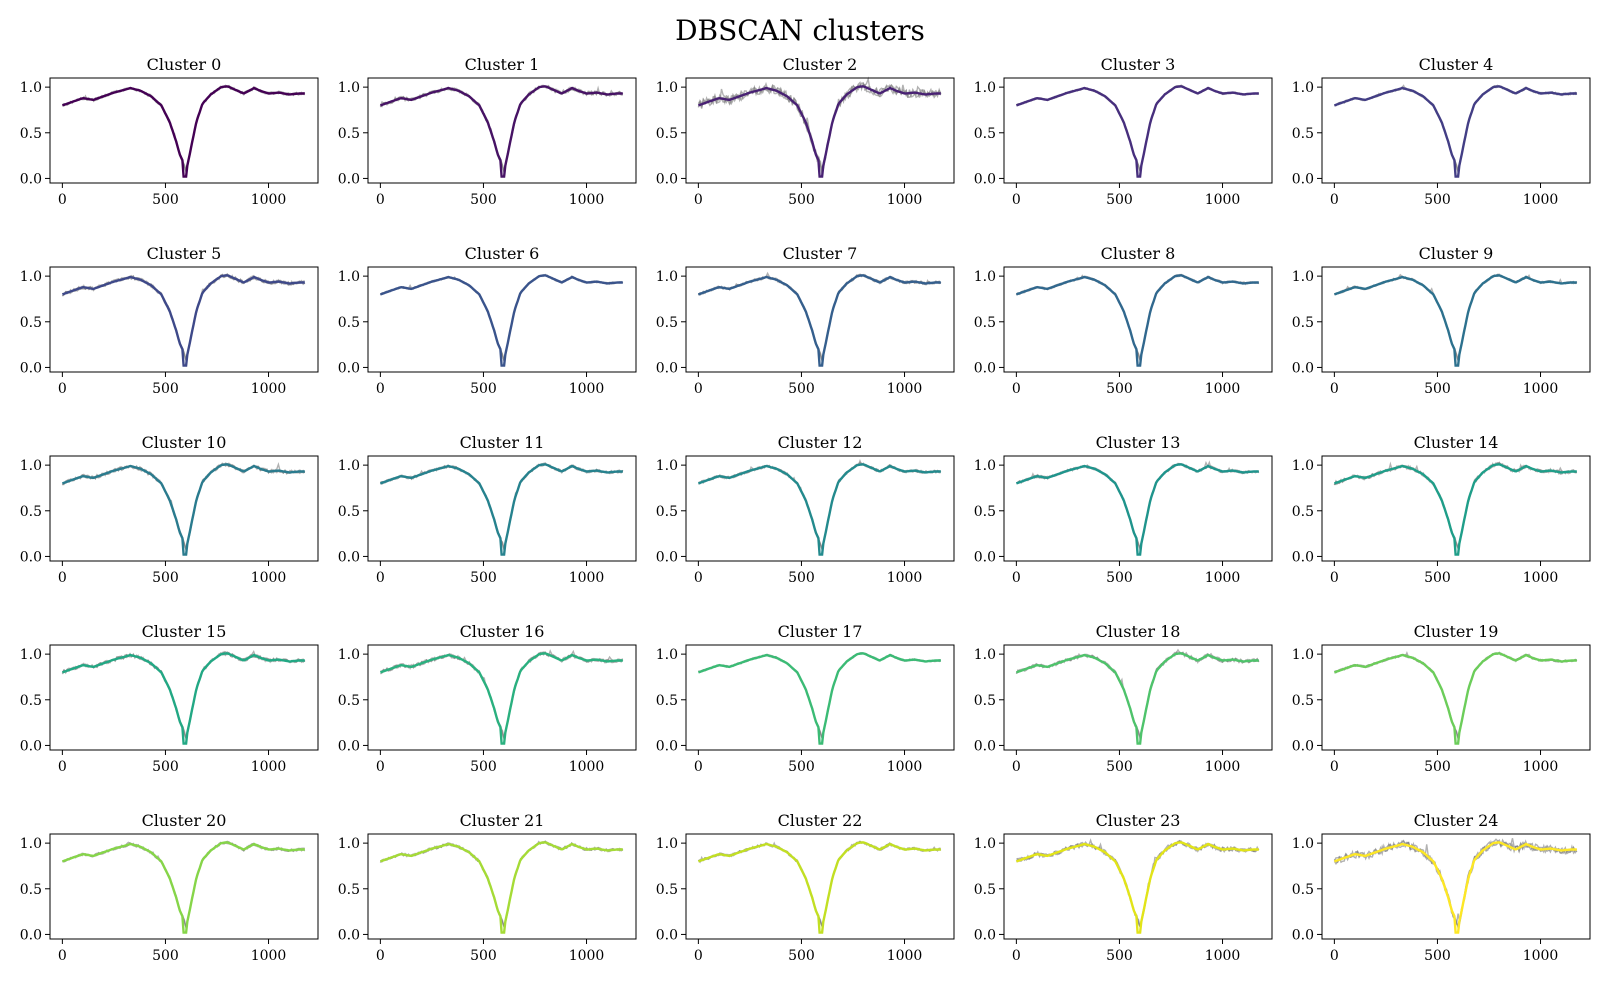  I want to click on cluster-panel: Cluster 1 0 500 1000 0.0 0.5 1.0, so click(487, 131).